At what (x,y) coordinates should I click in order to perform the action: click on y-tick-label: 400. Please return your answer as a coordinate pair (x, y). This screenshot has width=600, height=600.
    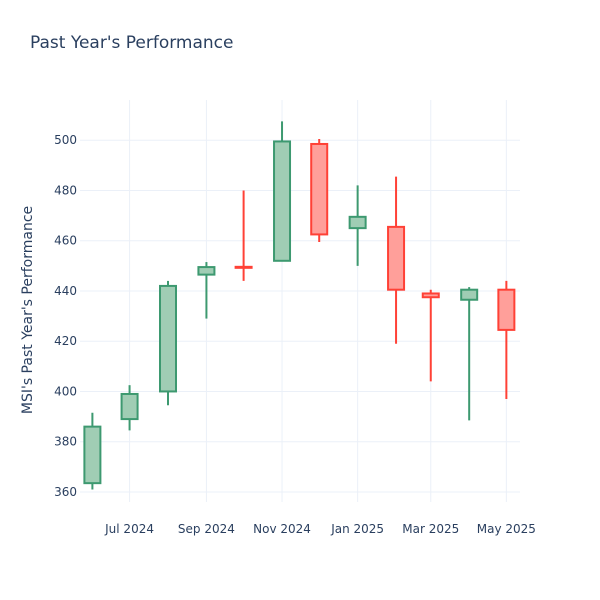
    Looking at the image, I should click on (65, 391).